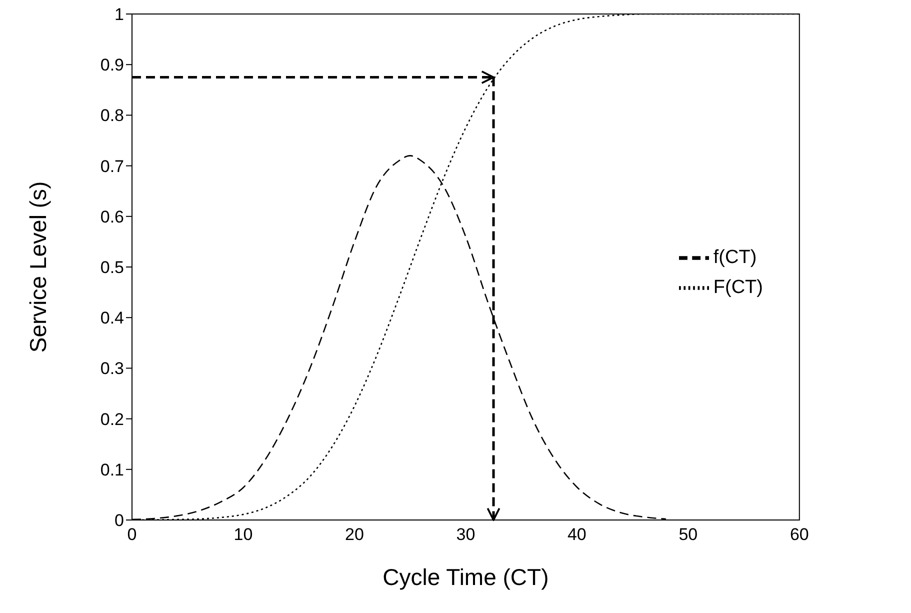  What do you see at coordinates (112, 368) in the screenshot?
I see `y-tick-label: 0.3` at bounding box center [112, 368].